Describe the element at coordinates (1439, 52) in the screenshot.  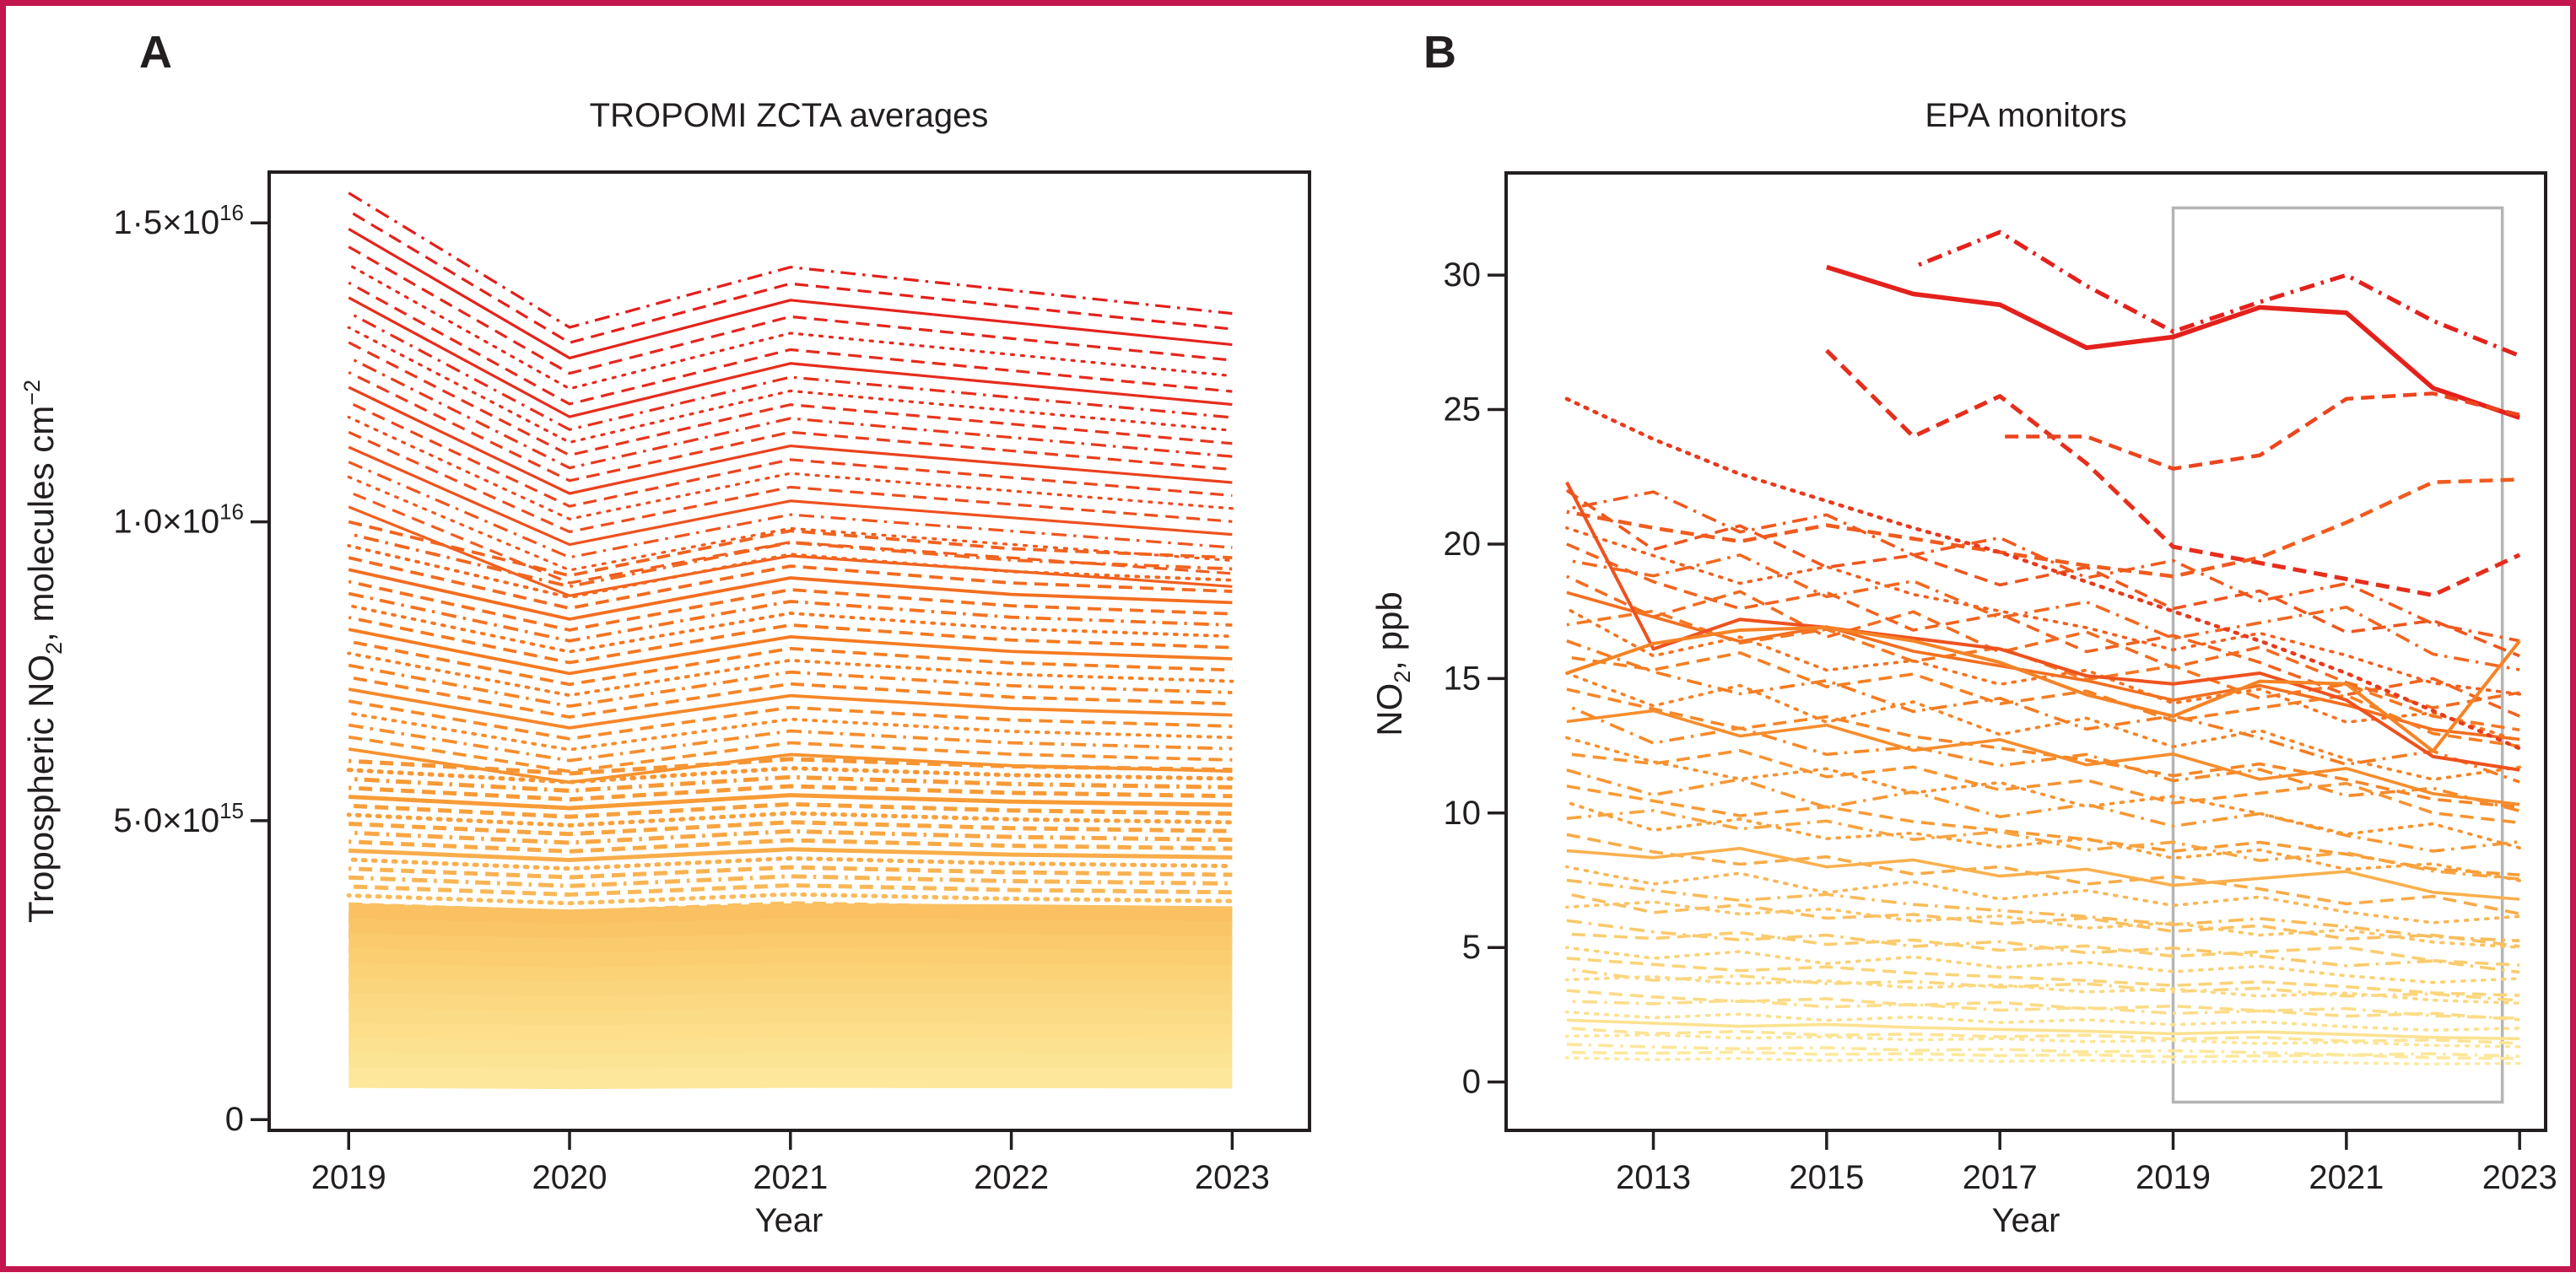
I see `panel-b-letter: B` at that location.